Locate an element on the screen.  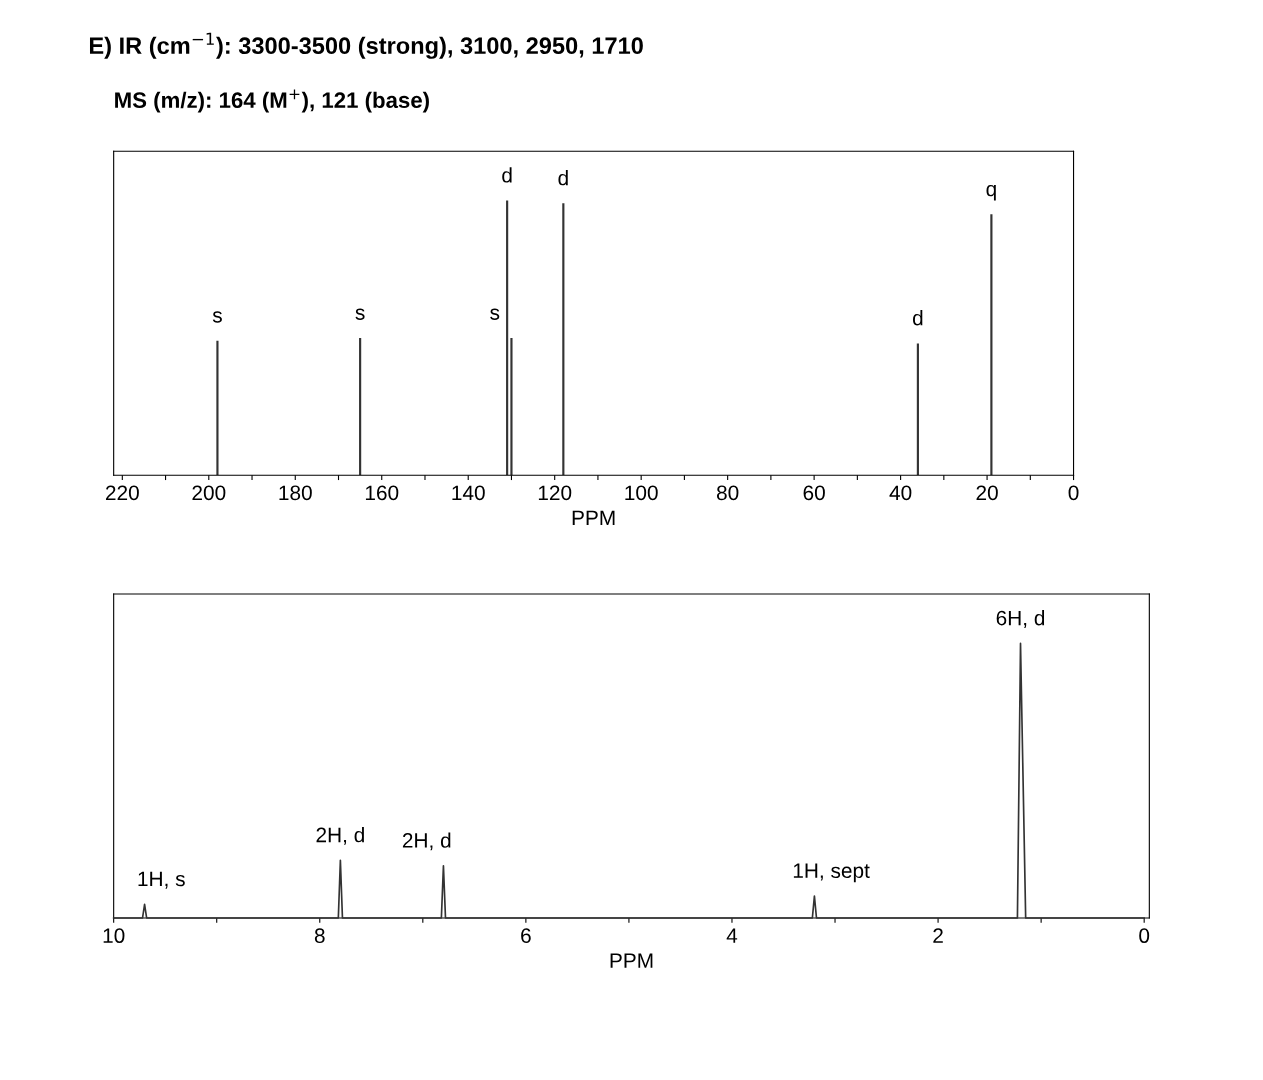
x-tick-label: 100 is located at coordinates (641, 493).